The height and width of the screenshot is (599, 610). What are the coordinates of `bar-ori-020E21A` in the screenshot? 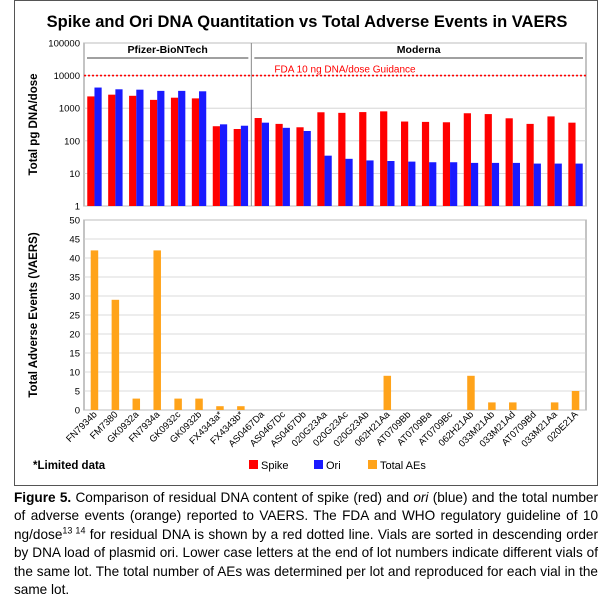 It's located at (579, 184).